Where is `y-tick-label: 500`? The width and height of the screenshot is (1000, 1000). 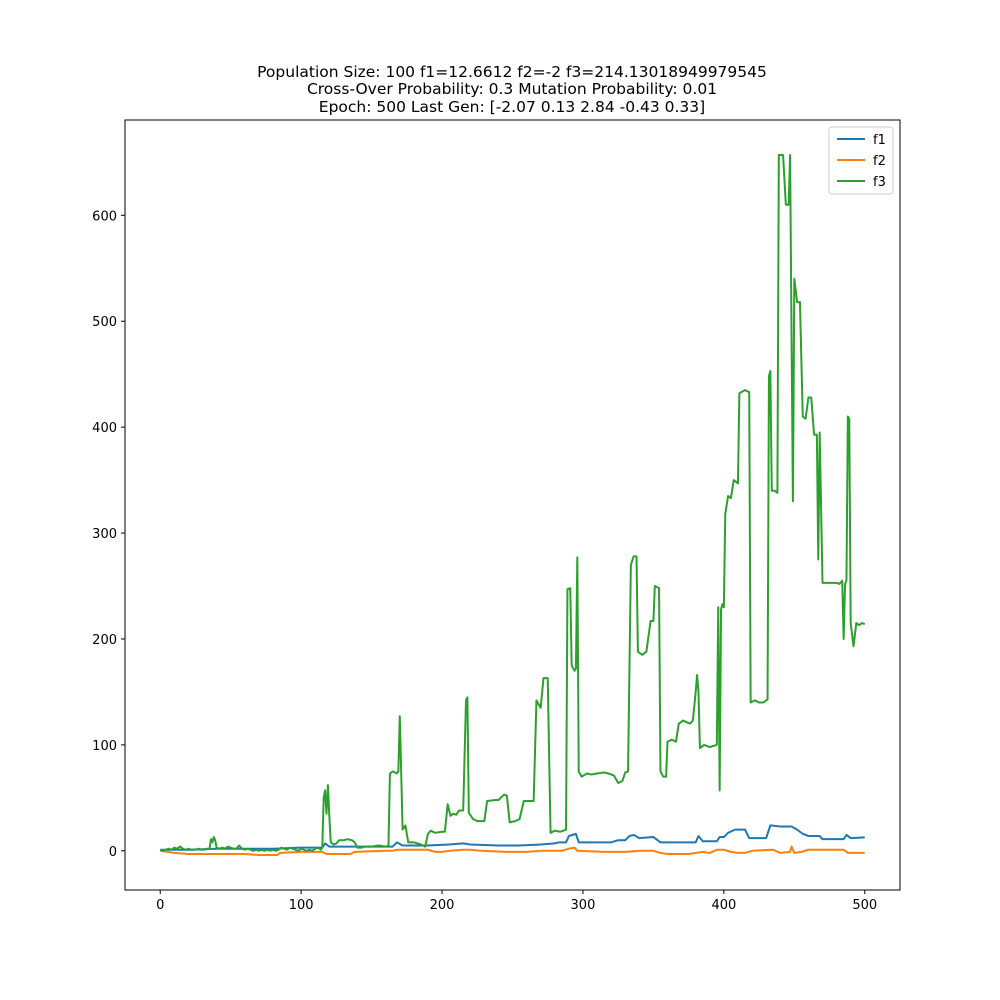 y-tick-label: 500 is located at coordinates (104, 322).